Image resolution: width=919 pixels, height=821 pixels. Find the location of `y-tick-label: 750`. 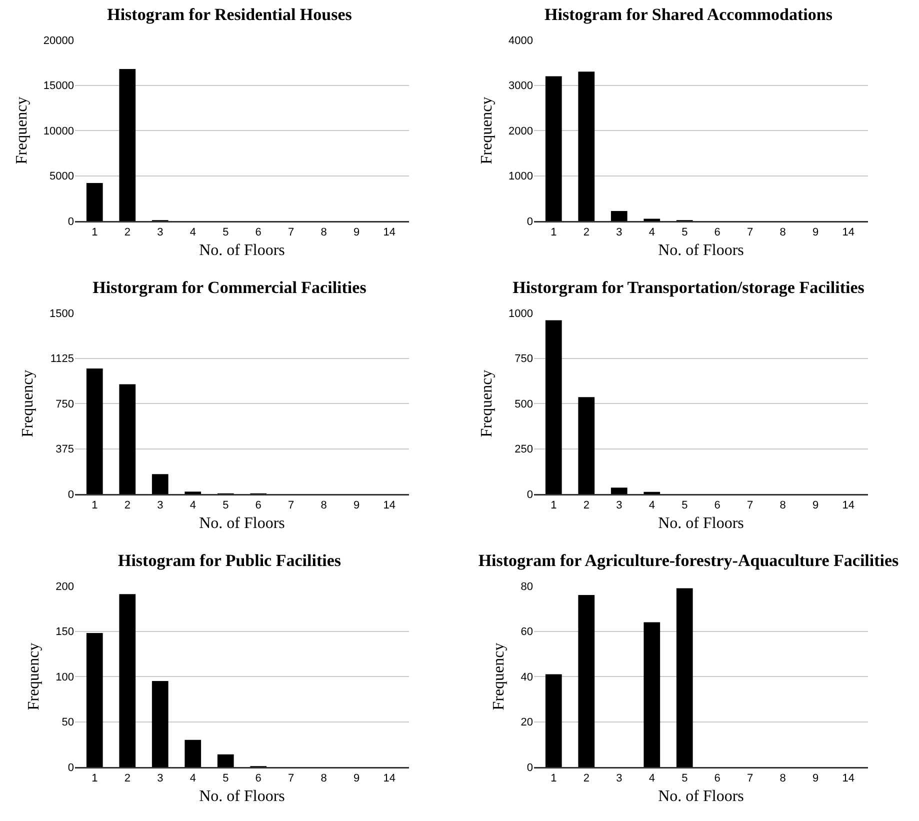

y-tick-label: 750 is located at coordinates (65, 404).